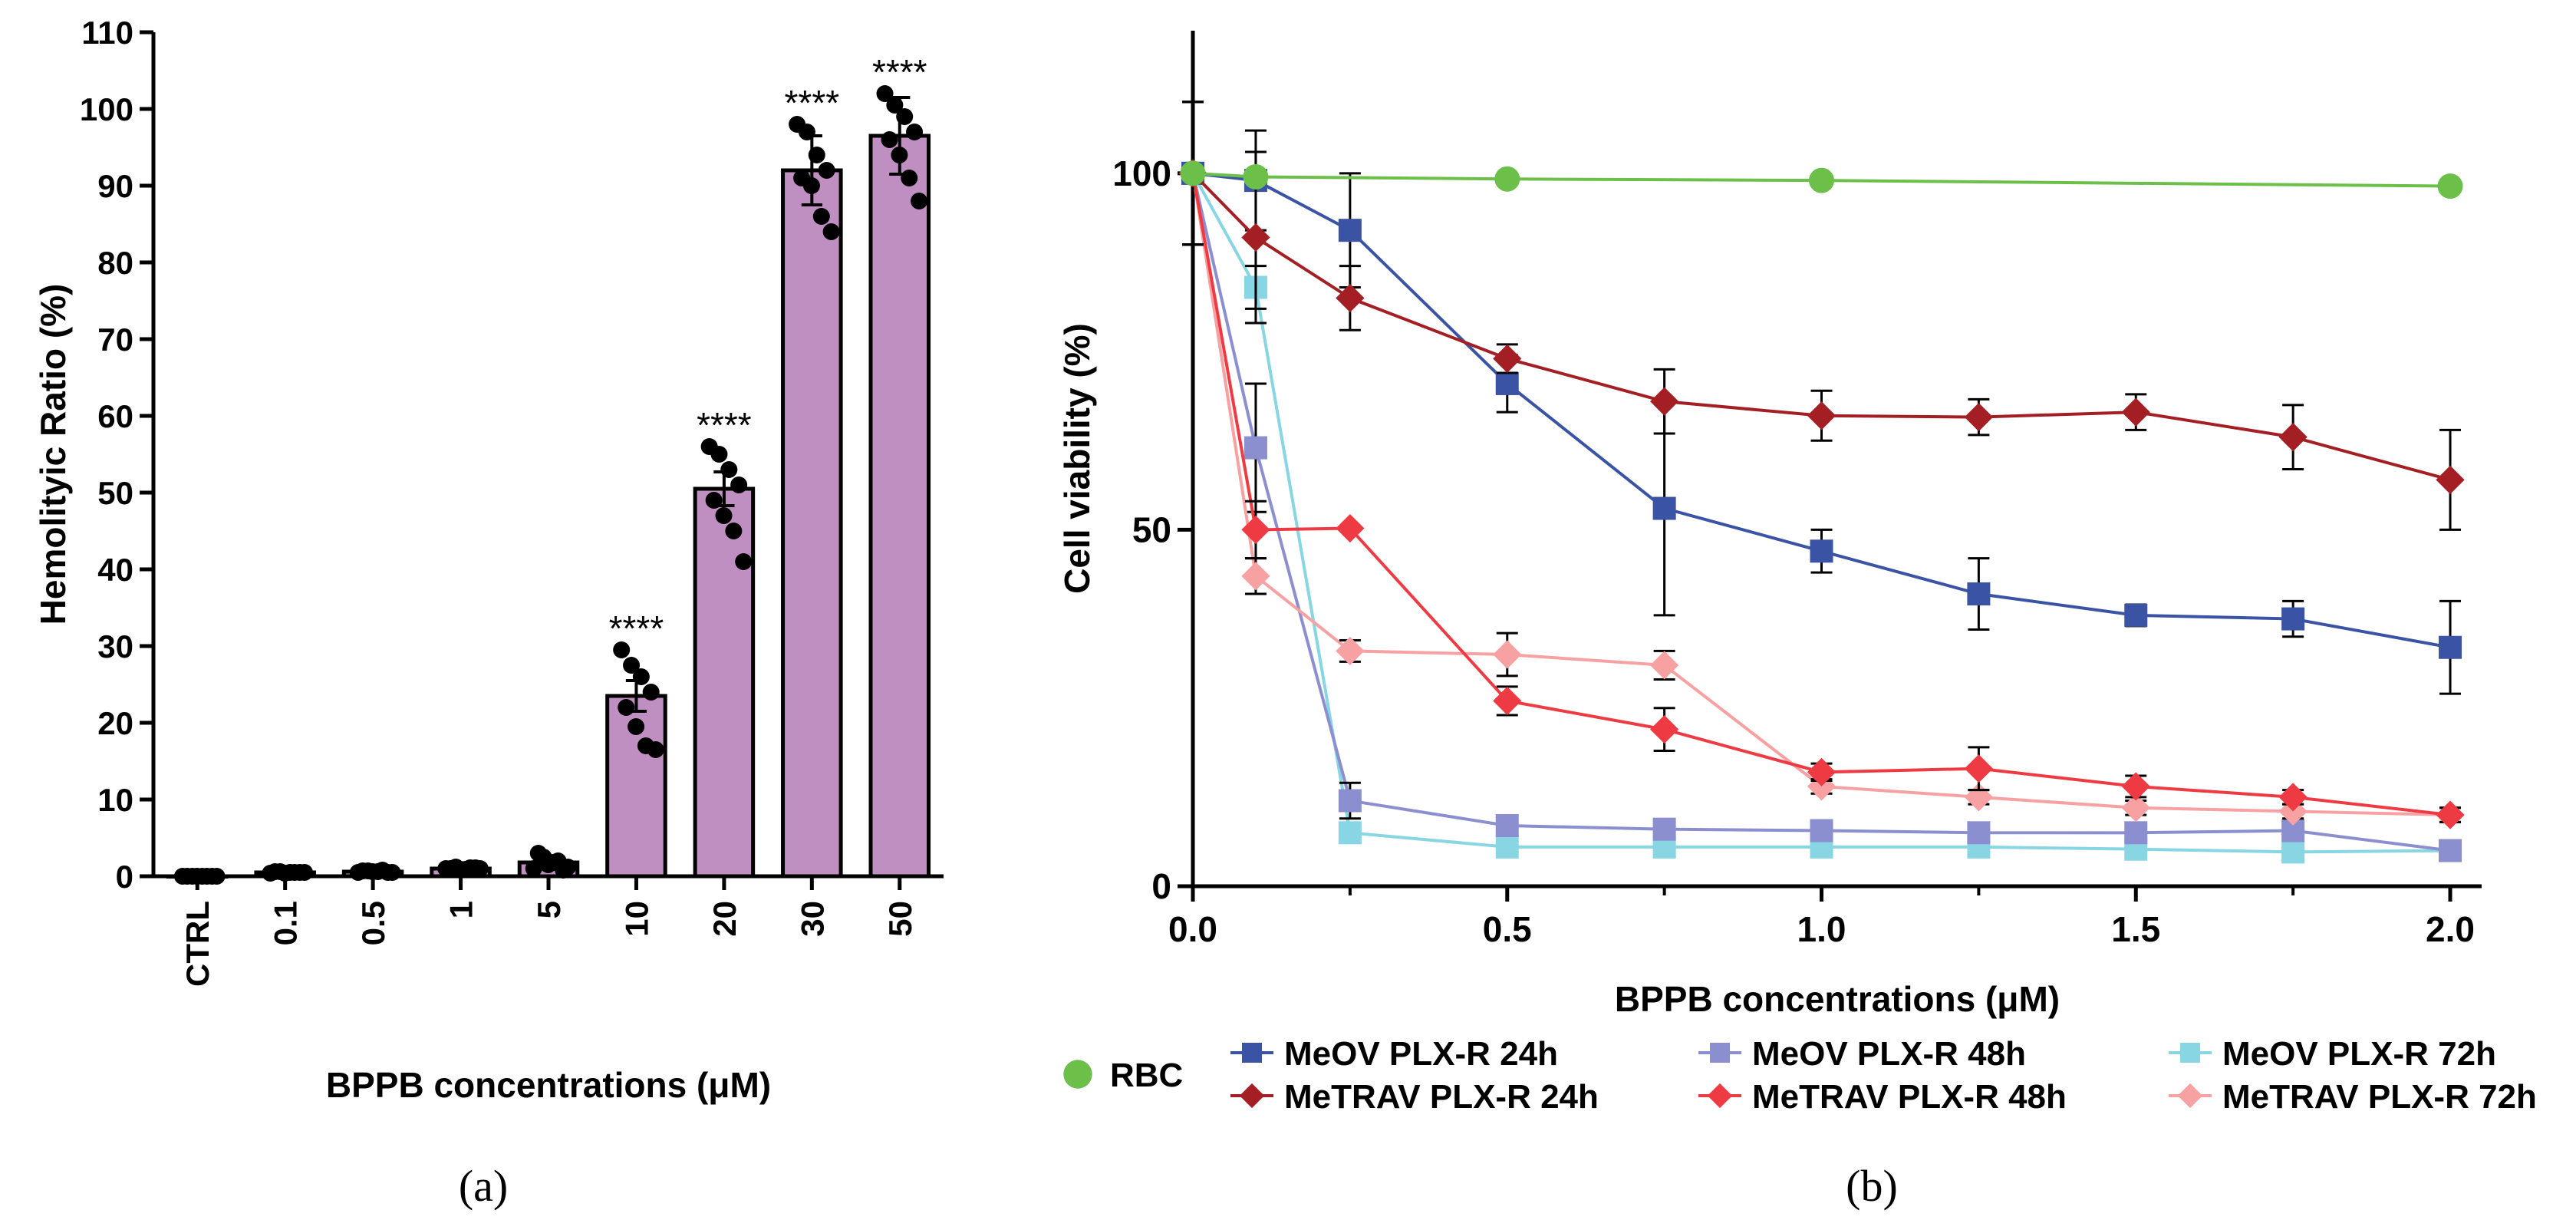  I want to click on legend-label: MeOV PLX-R 24h, so click(1421, 1054).